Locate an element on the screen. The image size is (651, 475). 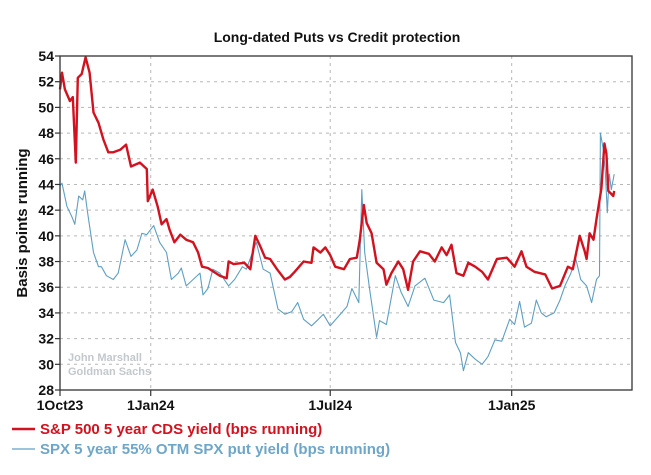
y-axis-label: Basis points running is located at coordinates (22, 222).